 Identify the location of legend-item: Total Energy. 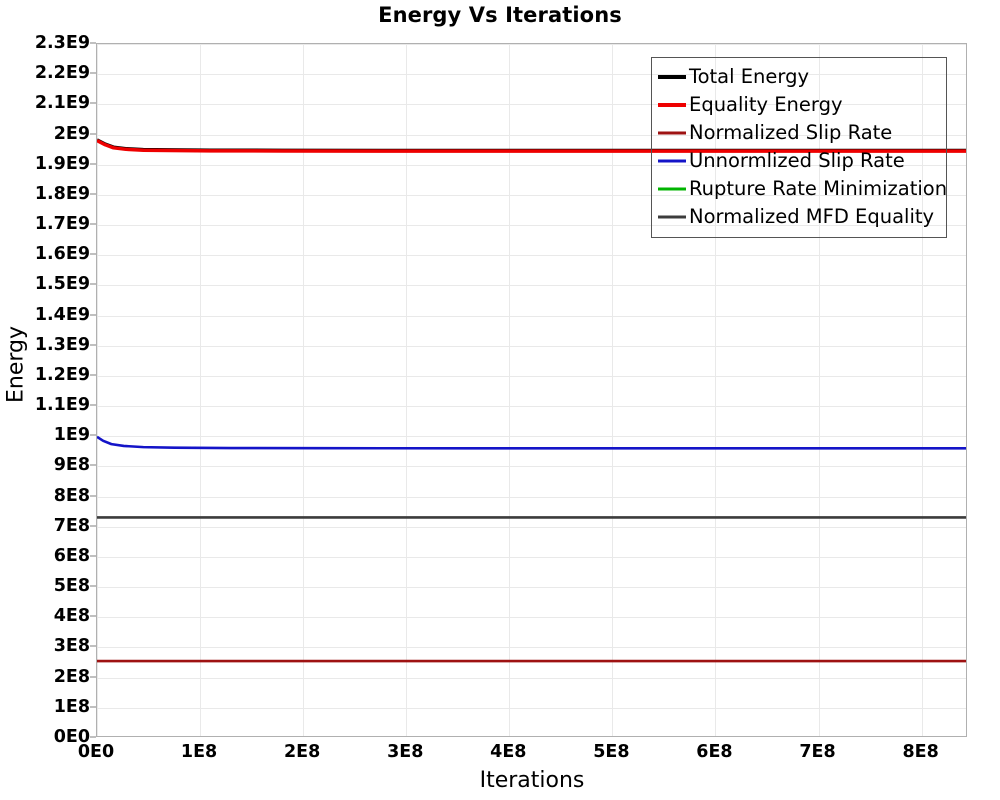
(799, 77).